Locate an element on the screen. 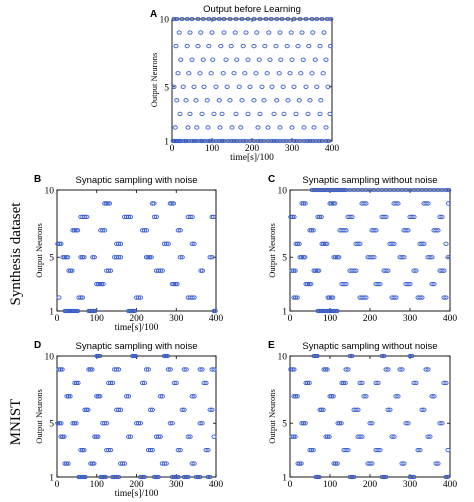  panel-letter: D is located at coordinates (37, 345).